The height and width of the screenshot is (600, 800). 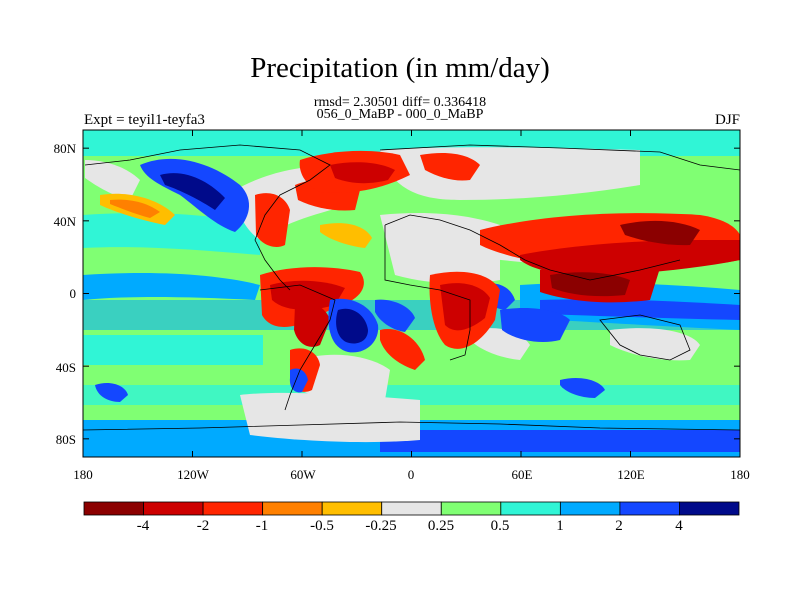 I want to click on season-label: DJF, so click(x=727, y=120).